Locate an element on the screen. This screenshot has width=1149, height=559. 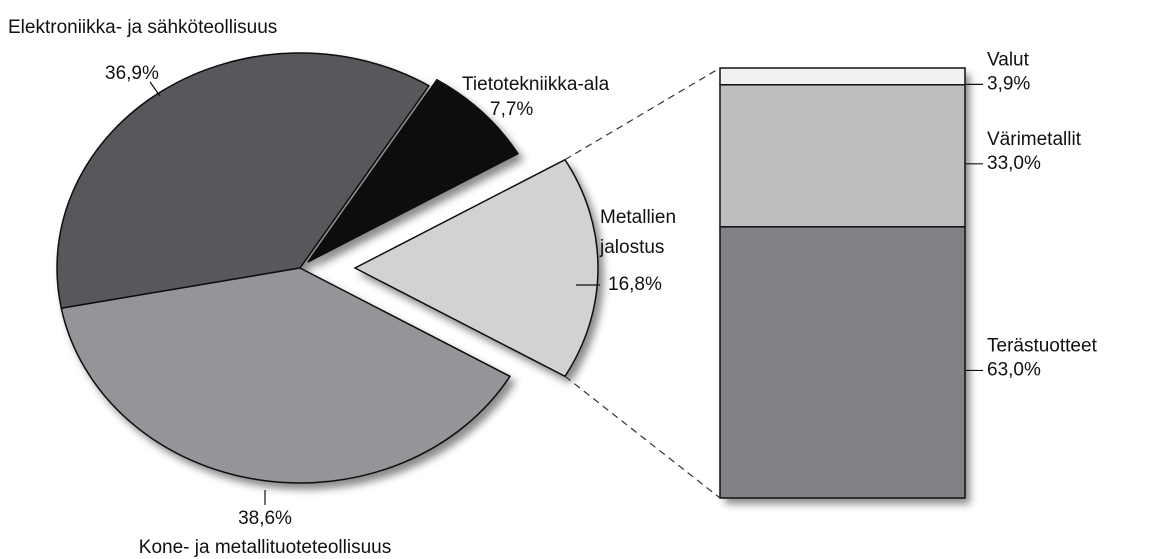
pie-value-label: 38,6% is located at coordinates (265, 518).